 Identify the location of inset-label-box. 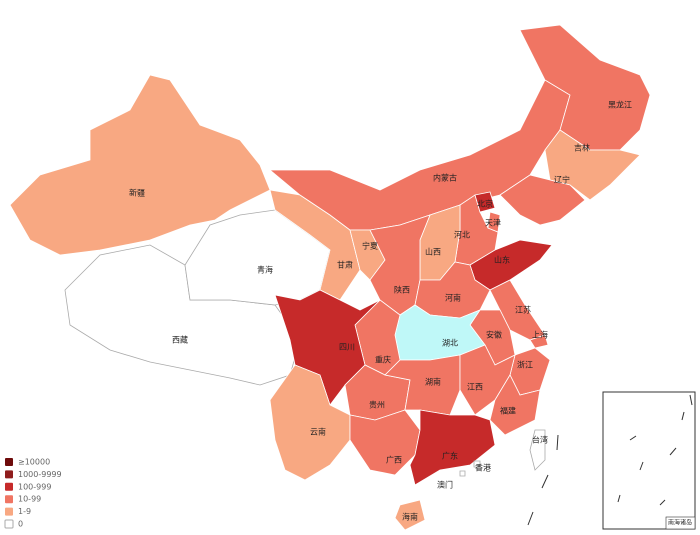
(680, 523).